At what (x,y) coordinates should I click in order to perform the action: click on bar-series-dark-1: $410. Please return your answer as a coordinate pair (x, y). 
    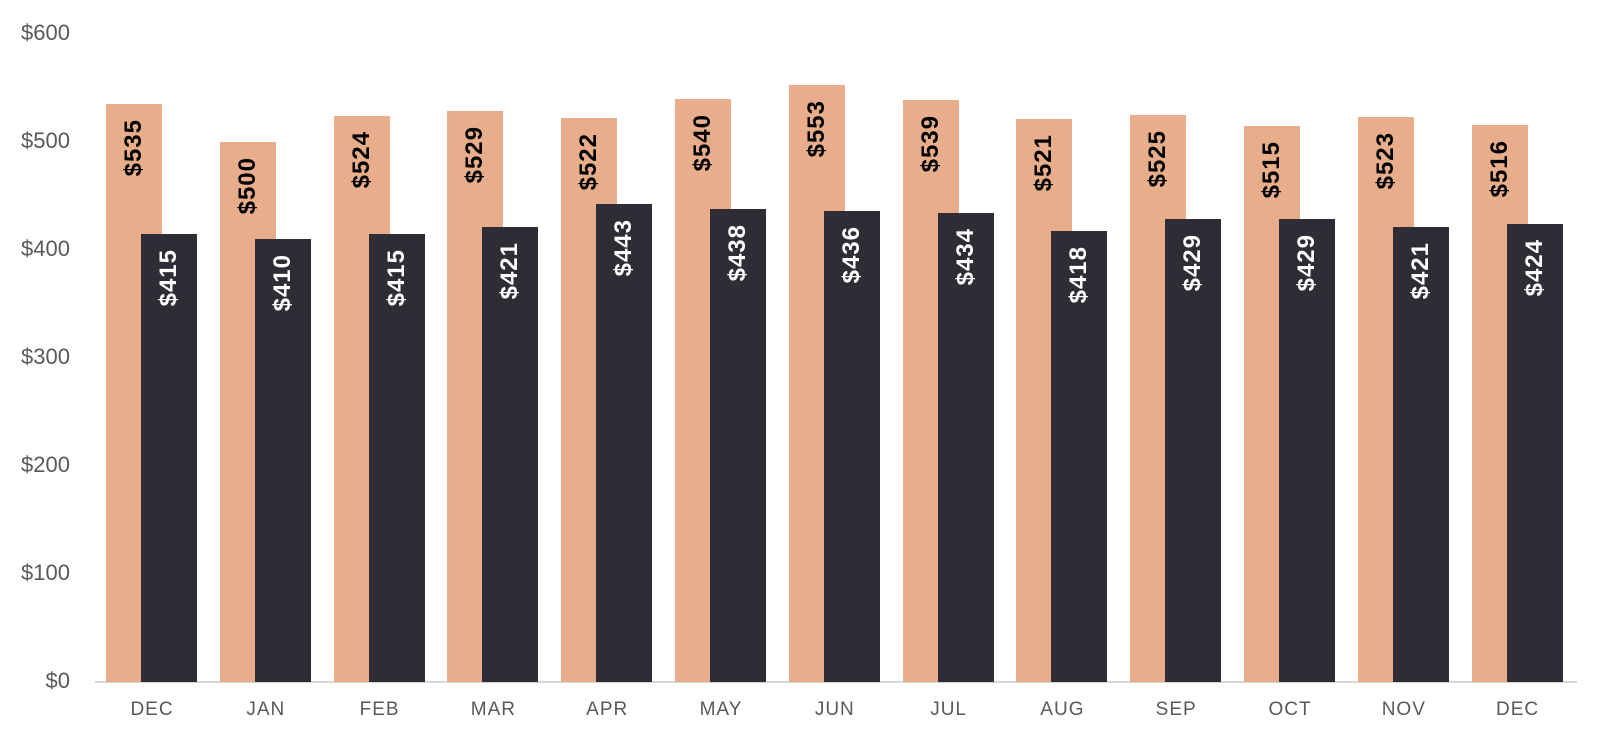
    Looking at the image, I should click on (282, 460).